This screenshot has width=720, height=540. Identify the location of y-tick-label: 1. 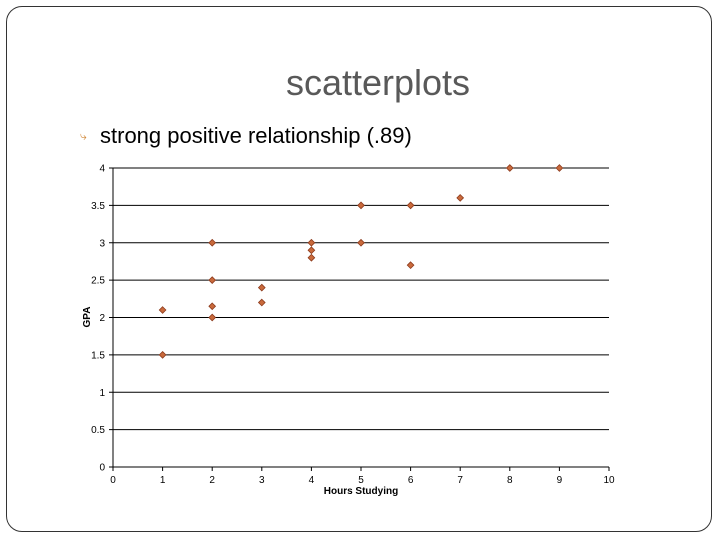
(102, 393).